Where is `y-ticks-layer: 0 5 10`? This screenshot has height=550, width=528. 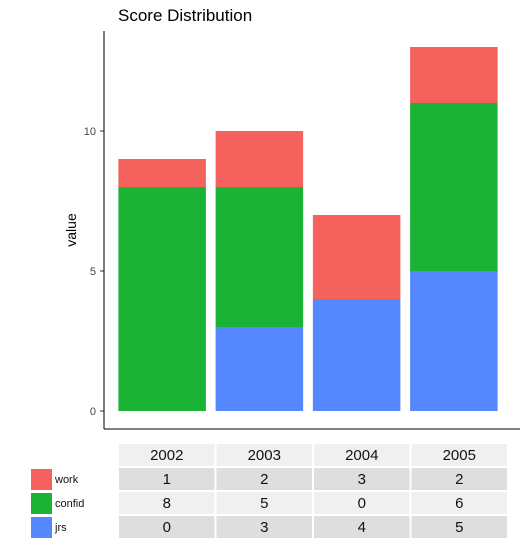 y-ticks-layer: 0 5 10 is located at coordinates (94, 272).